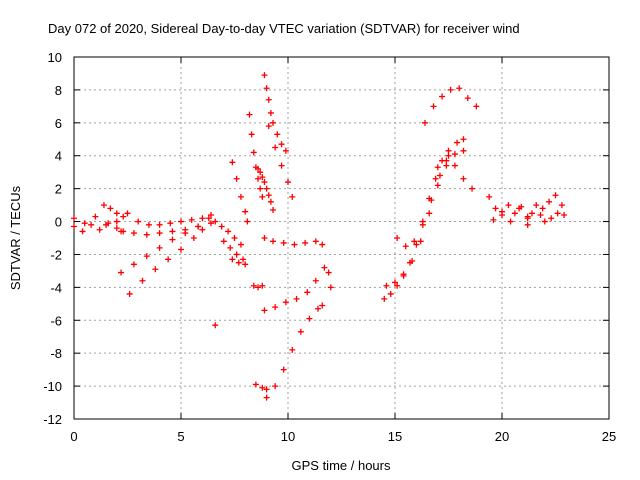 This screenshot has height=480, width=640. I want to click on x-tick-label: 25, so click(609, 436).